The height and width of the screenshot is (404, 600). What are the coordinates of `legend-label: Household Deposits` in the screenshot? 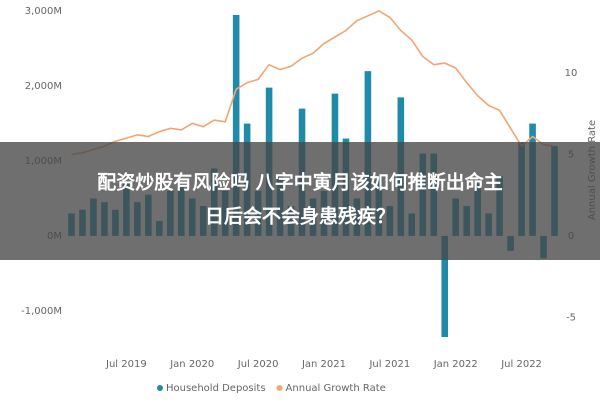 It's located at (216, 388).